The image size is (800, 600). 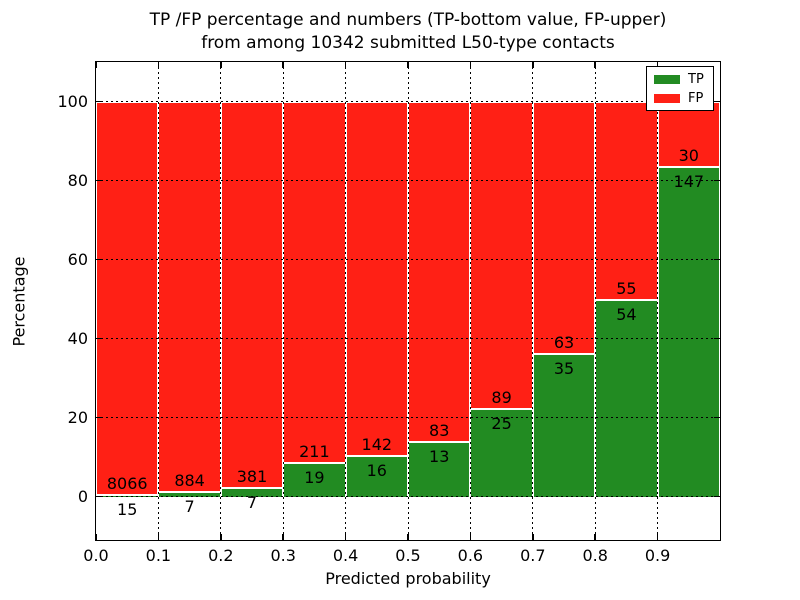 What do you see at coordinates (688, 156) in the screenshot?
I see `fp-count-label: 30` at bounding box center [688, 156].